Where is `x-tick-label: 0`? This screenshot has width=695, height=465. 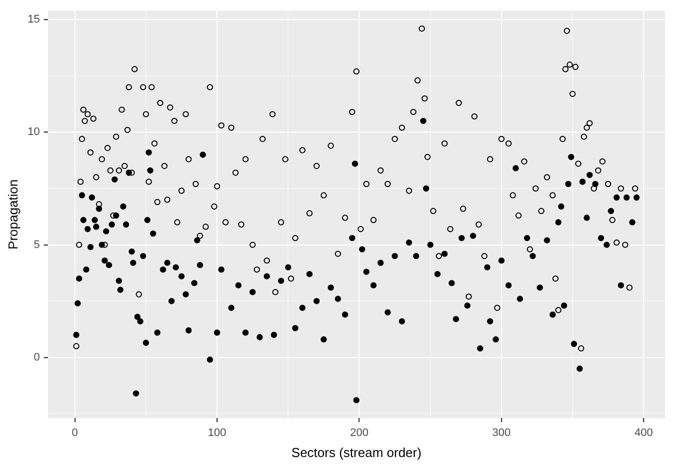
x-tick-label: 0 is located at coordinates (75, 432).